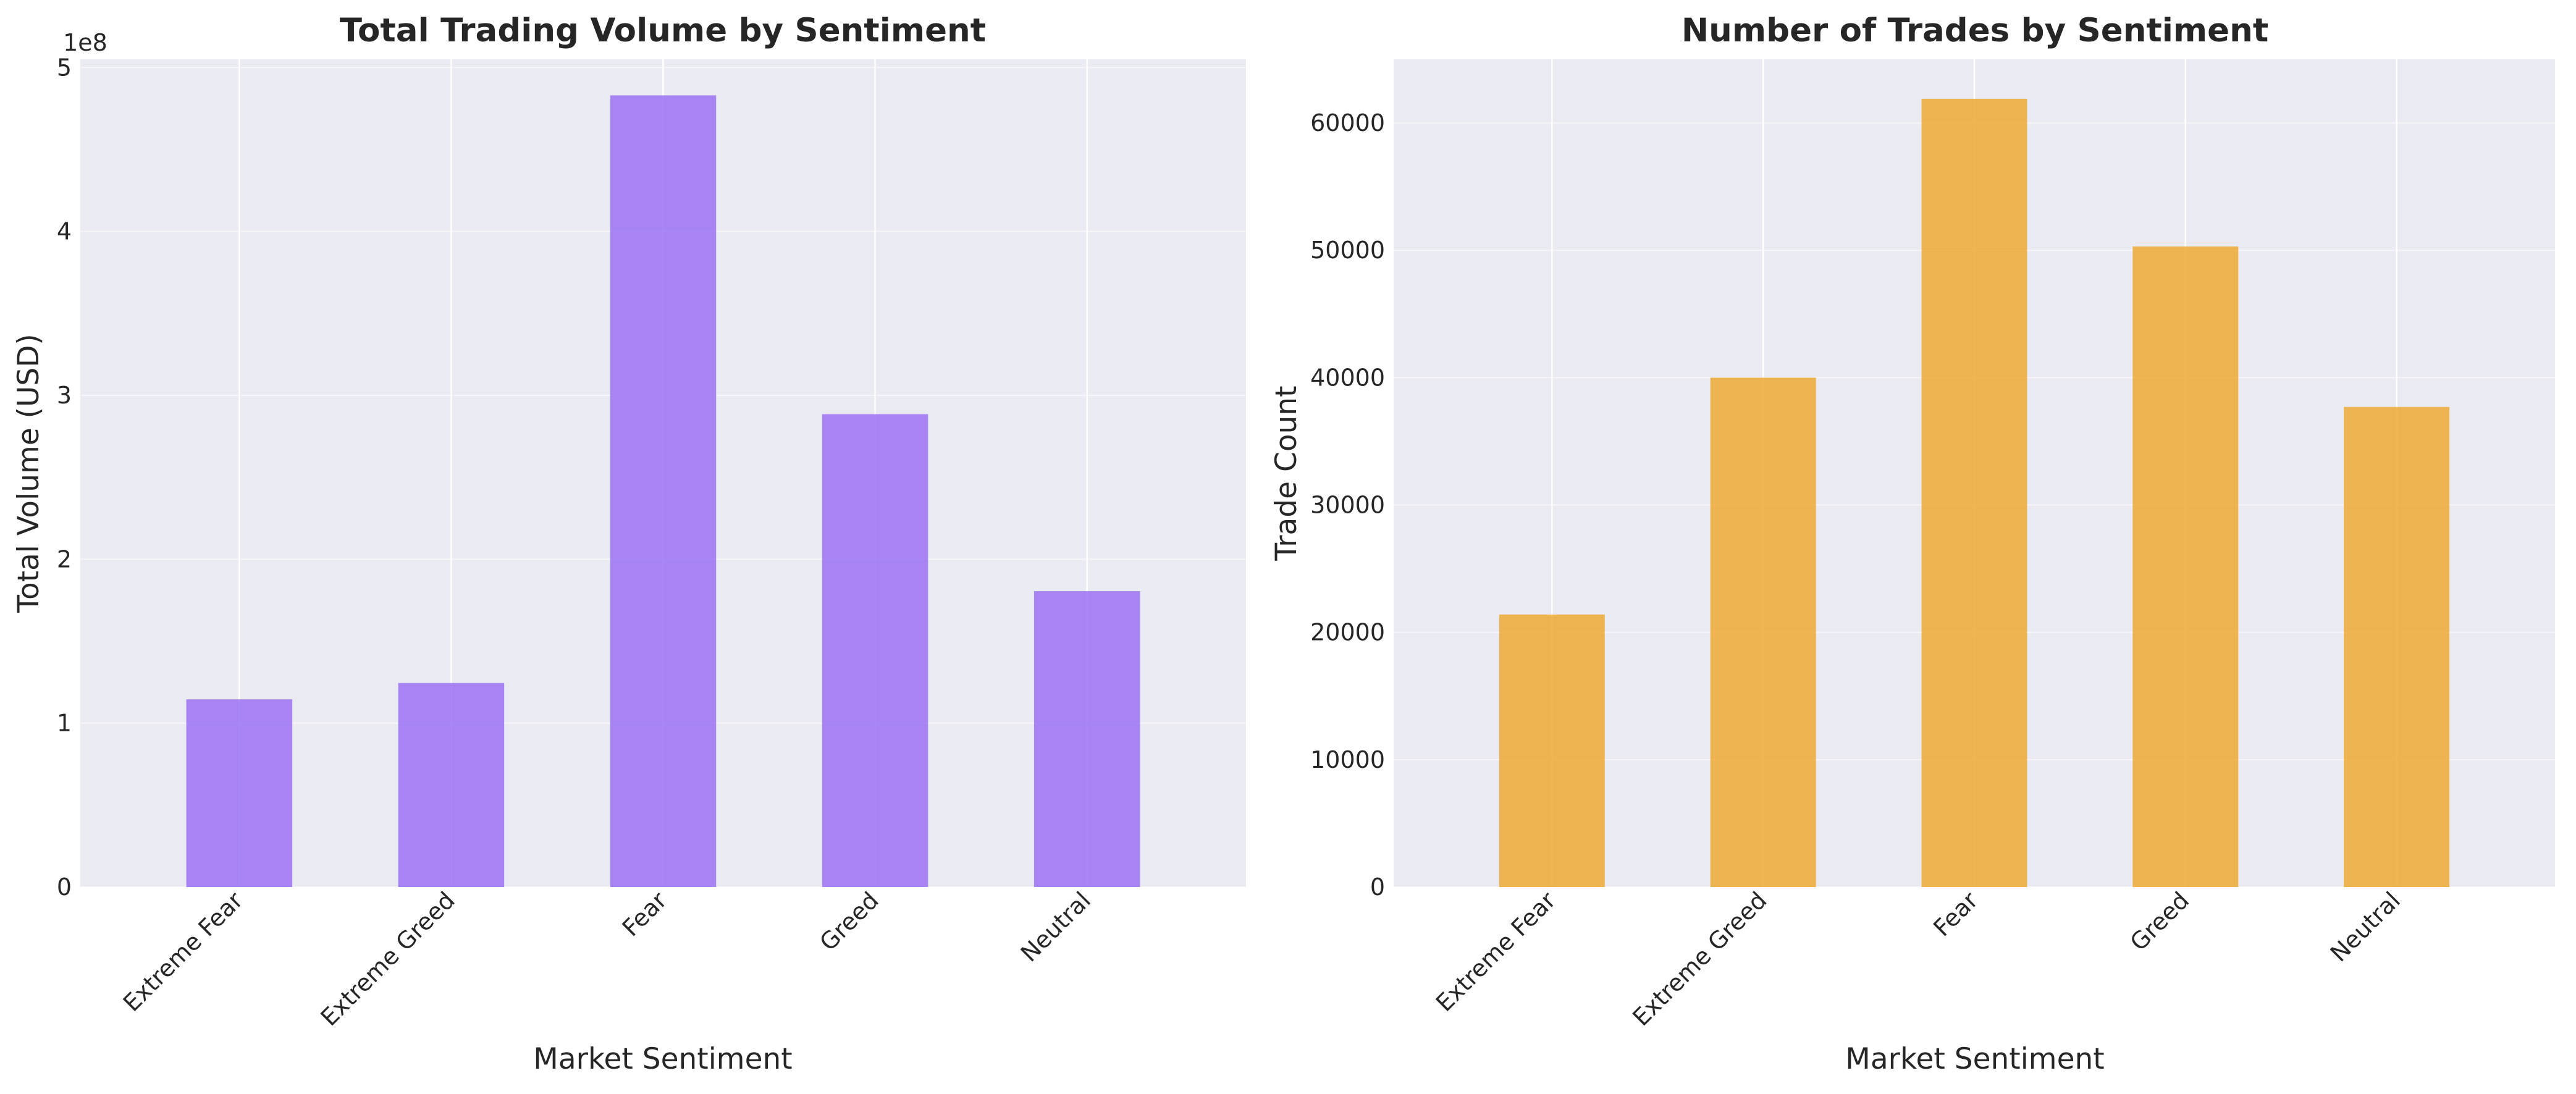  Describe the element at coordinates (29, 473) in the screenshot. I see `volume-y-axis-label: Total Volume (USD)` at that location.